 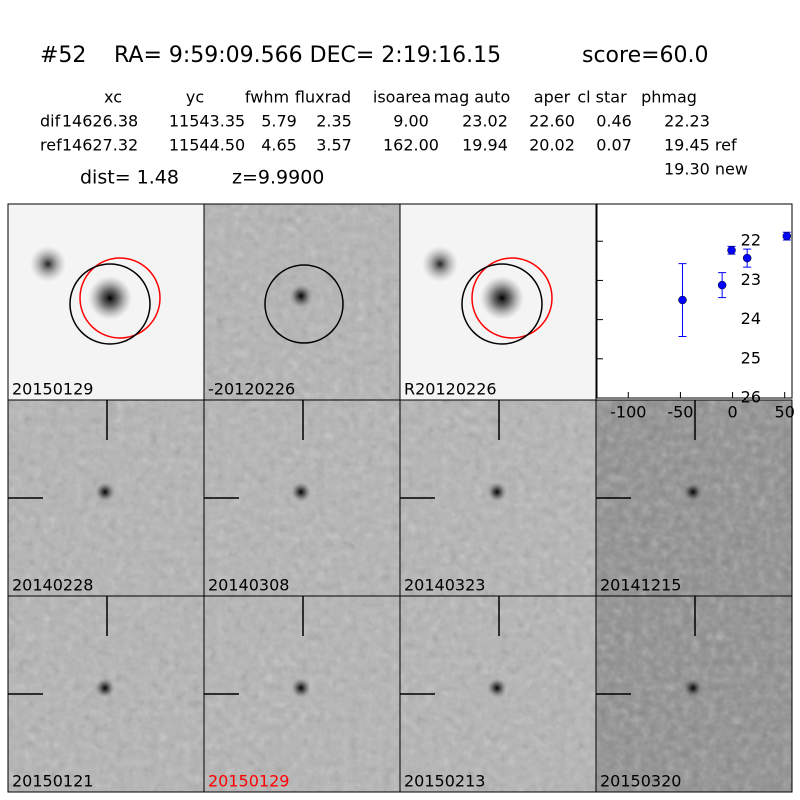 I want to click on x-tick-label: -50, so click(x=680, y=412).